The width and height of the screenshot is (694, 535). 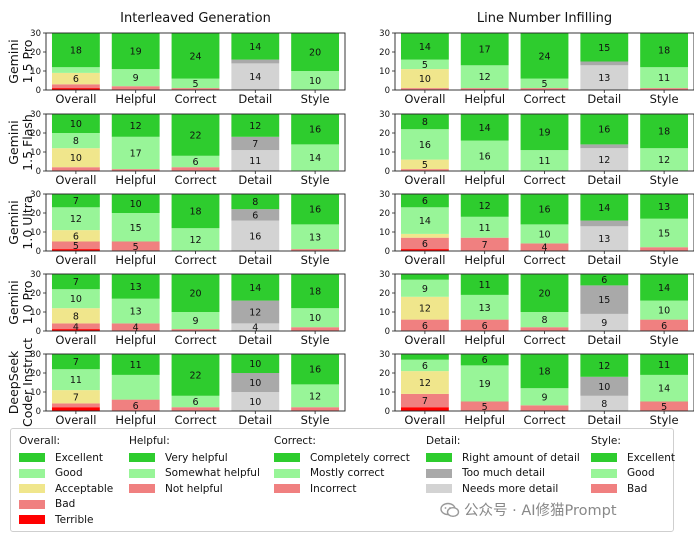 I want to click on data-label: 11, so click(x=664, y=365).